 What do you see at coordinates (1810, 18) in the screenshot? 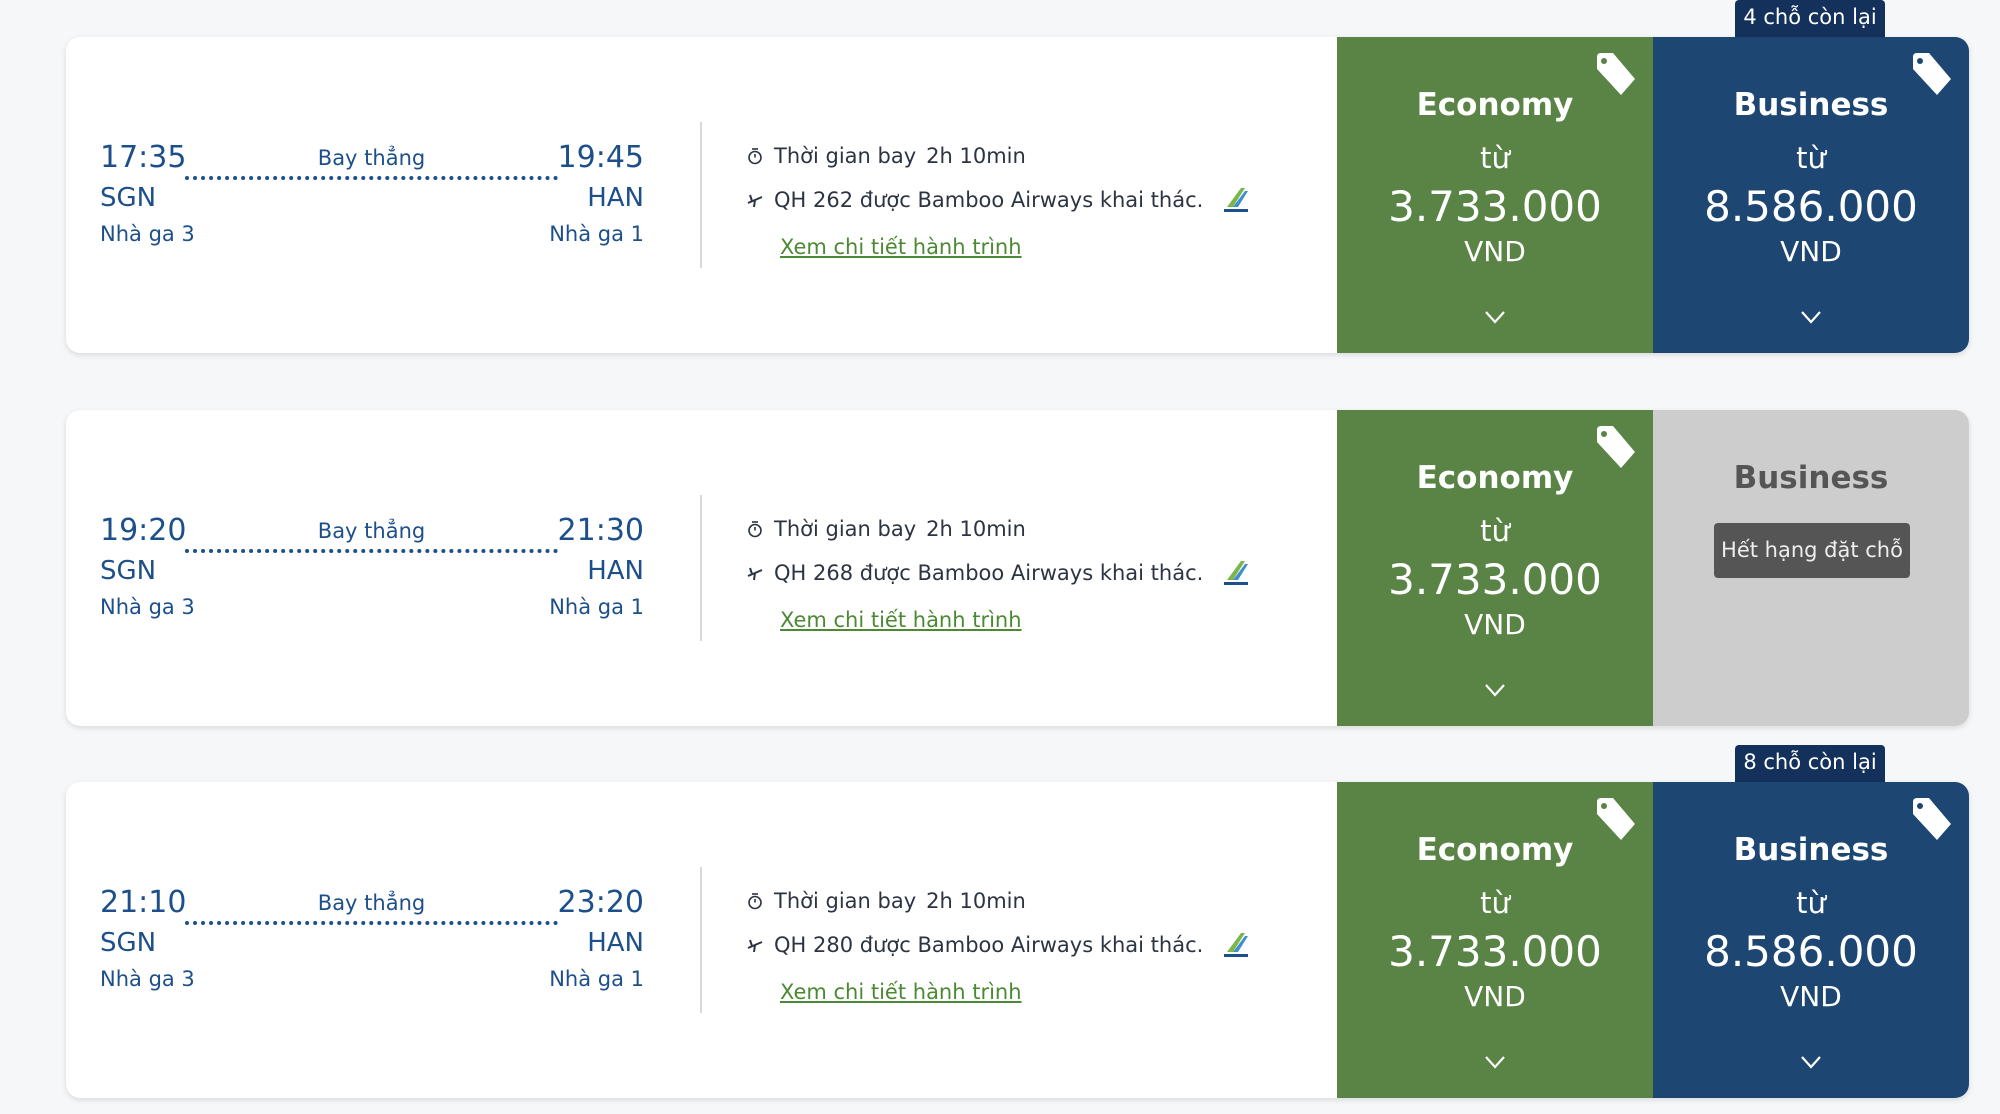
I see `seats-left-badge: 4 chỗ còn lại` at bounding box center [1810, 18].